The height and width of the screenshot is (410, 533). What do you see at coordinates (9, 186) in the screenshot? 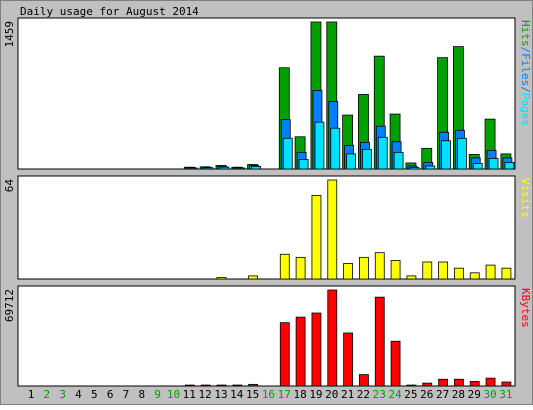
I see `visits-max-label: 64` at bounding box center [9, 186].